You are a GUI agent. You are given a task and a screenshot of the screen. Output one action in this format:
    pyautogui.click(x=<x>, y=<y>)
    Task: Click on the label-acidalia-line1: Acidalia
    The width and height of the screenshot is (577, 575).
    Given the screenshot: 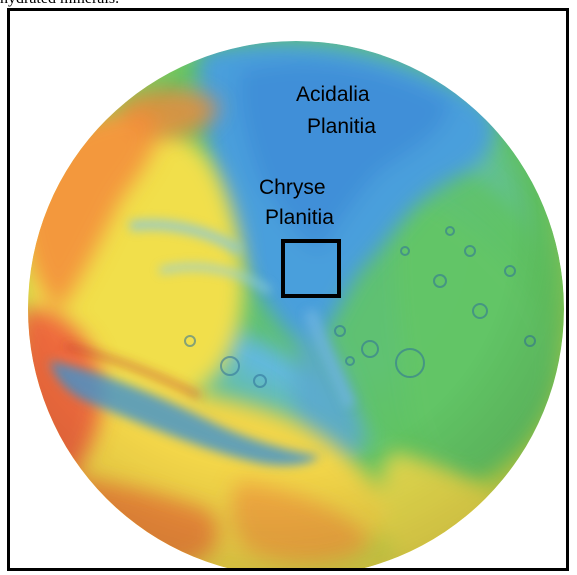 What is the action you would take?
    pyautogui.click(x=333, y=94)
    